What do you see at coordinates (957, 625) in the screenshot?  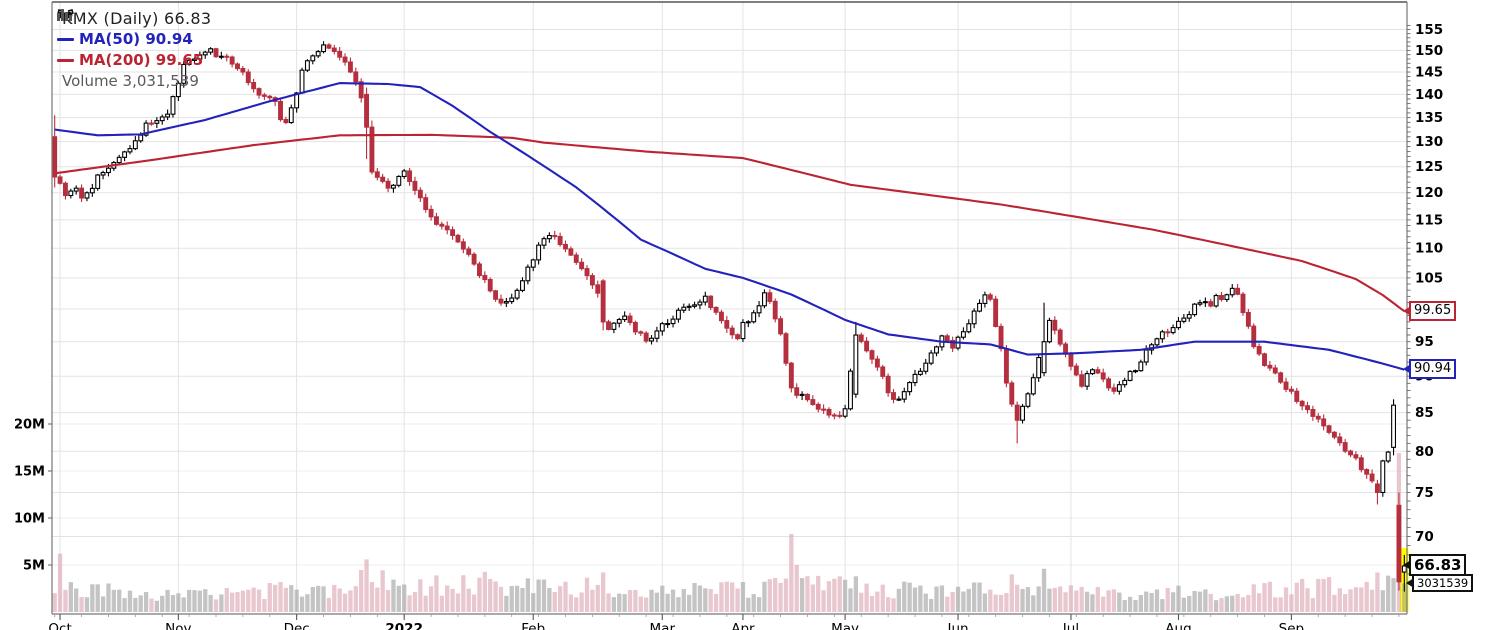 I see `month-tick-label: Jun` at bounding box center [957, 625].